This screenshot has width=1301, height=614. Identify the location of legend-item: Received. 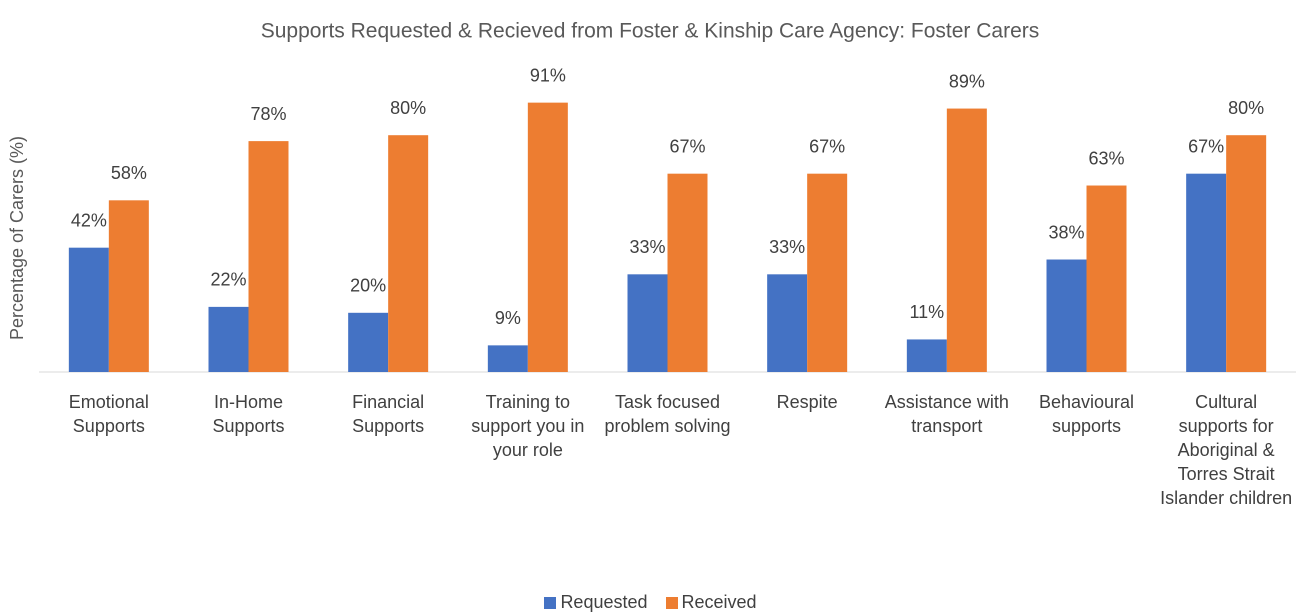
(711, 602).